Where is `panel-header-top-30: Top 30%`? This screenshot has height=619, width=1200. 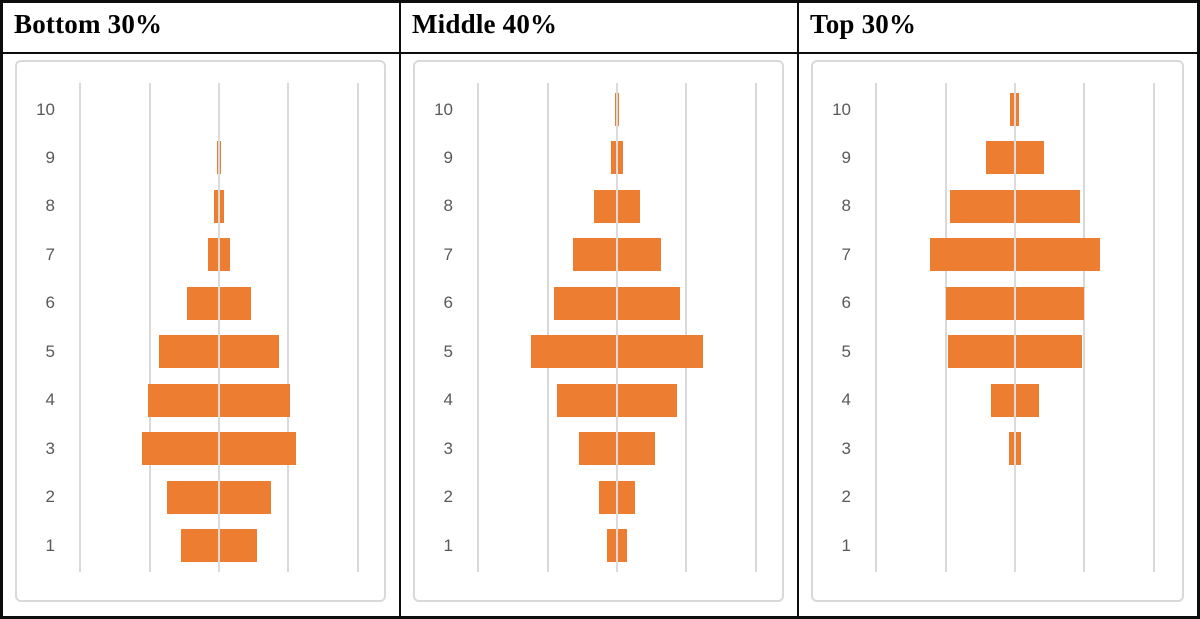
panel-header-top-30: Top 30% is located at coordinates (998, 28).